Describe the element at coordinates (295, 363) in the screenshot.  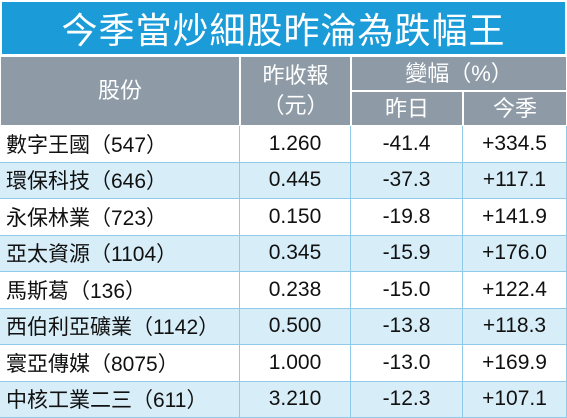
I see `close-price: 1.000` at that location.